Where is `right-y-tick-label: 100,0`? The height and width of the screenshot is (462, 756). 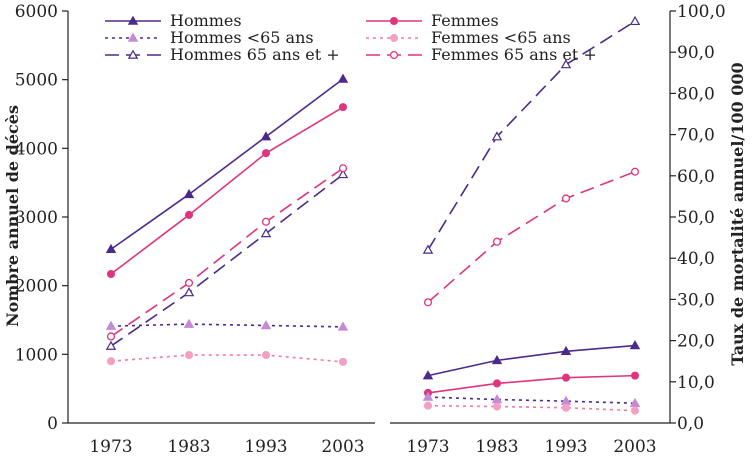 right-y-tick-label: 100,0 is located at coordinates (701, 12).